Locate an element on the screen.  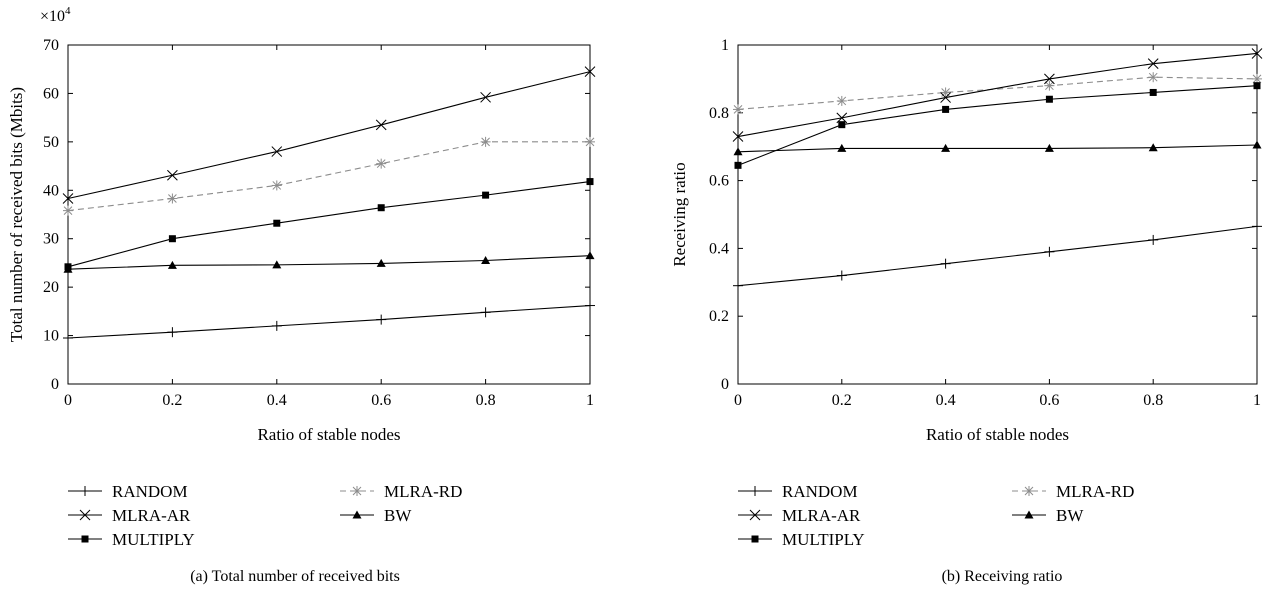
series-random is located at coordinates (997, 256).